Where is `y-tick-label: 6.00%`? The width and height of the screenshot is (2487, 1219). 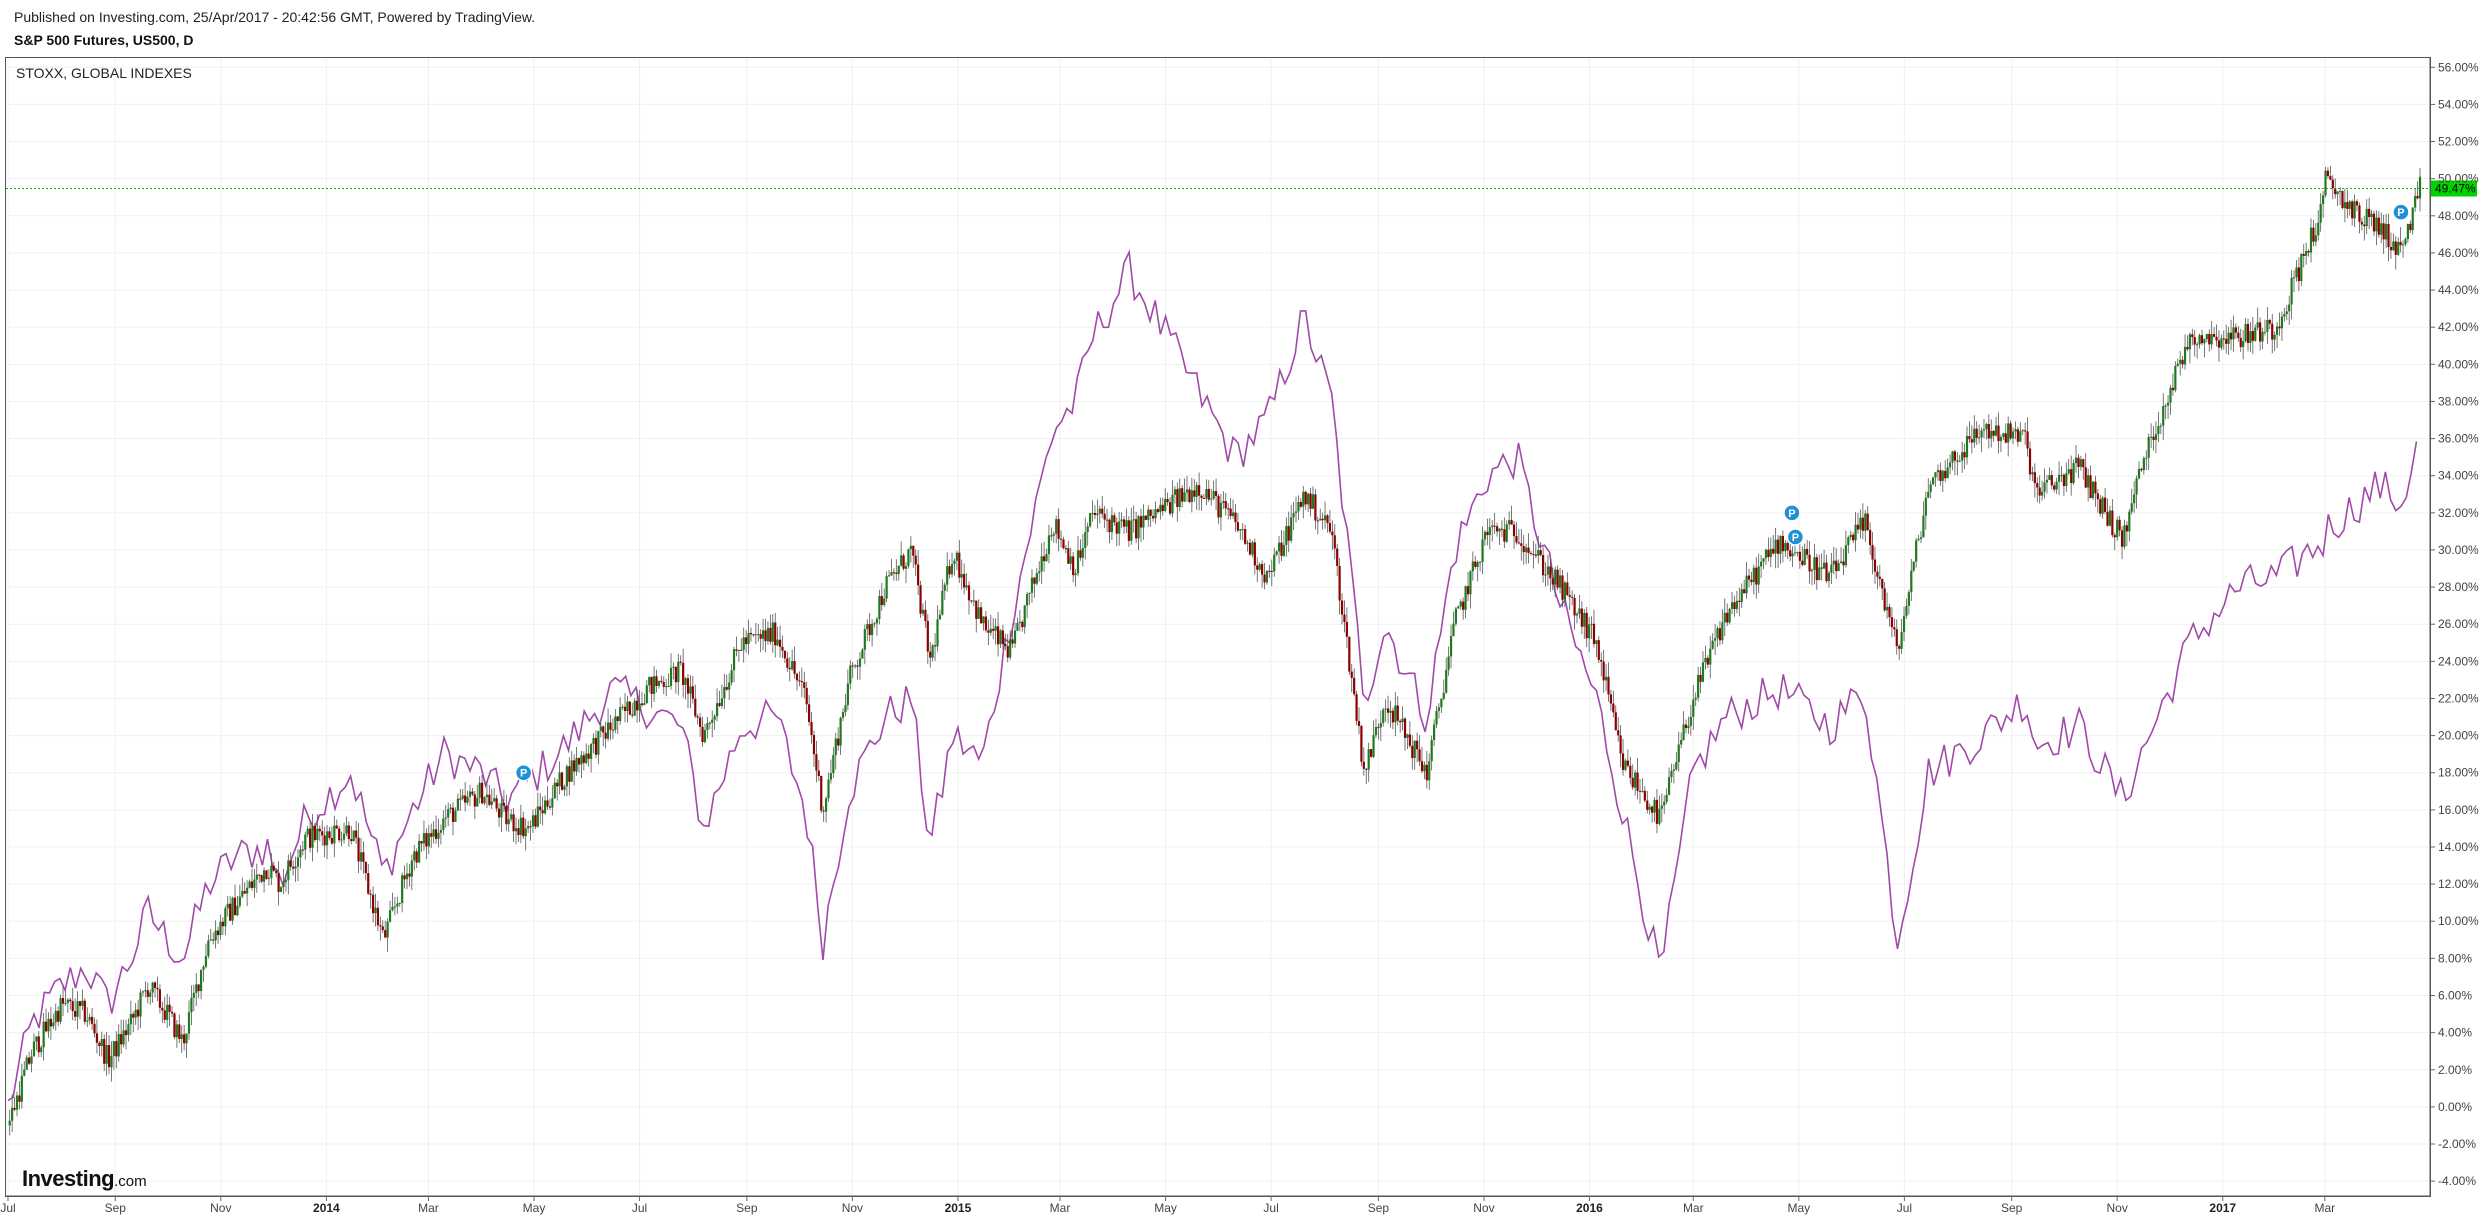
y-tick-label: 6.00% is located at coordinates (2455, 996).